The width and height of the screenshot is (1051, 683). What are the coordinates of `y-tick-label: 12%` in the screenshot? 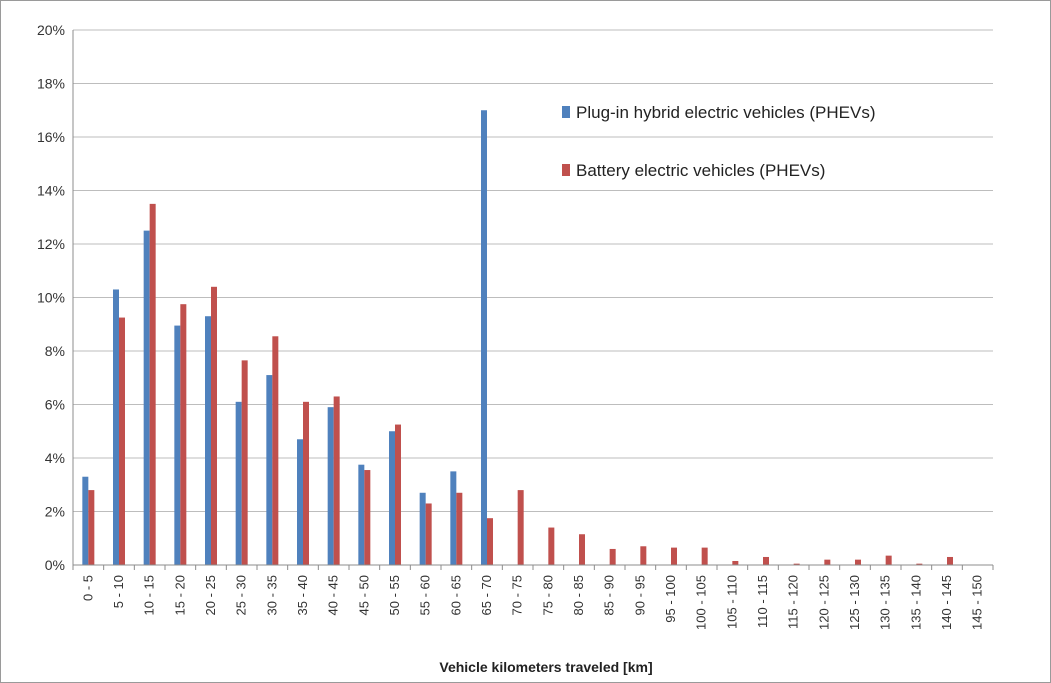 It's located at (51, 244).